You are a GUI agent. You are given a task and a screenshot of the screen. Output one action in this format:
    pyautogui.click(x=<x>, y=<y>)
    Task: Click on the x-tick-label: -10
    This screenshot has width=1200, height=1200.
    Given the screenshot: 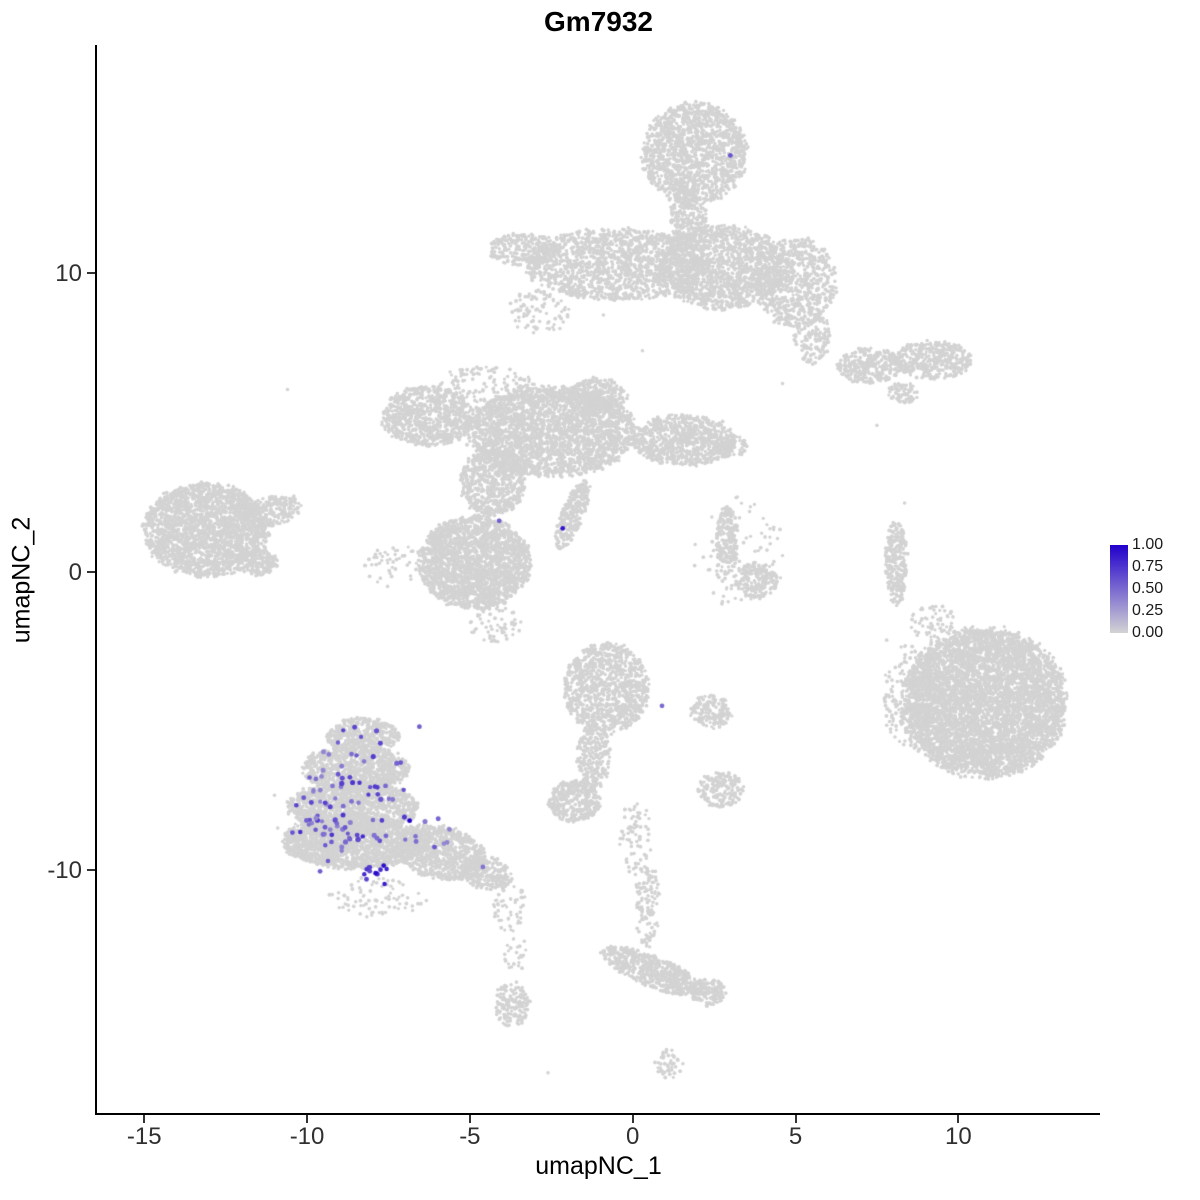 What is the action you would take?
    pyautogui.click(x=307, y=1136)
    